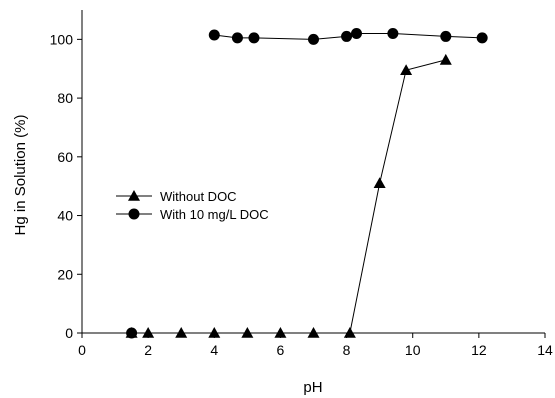 The height and width of the screenshot is (398, 555). I want to click on x-tick-label: 0, so click(82, 350).